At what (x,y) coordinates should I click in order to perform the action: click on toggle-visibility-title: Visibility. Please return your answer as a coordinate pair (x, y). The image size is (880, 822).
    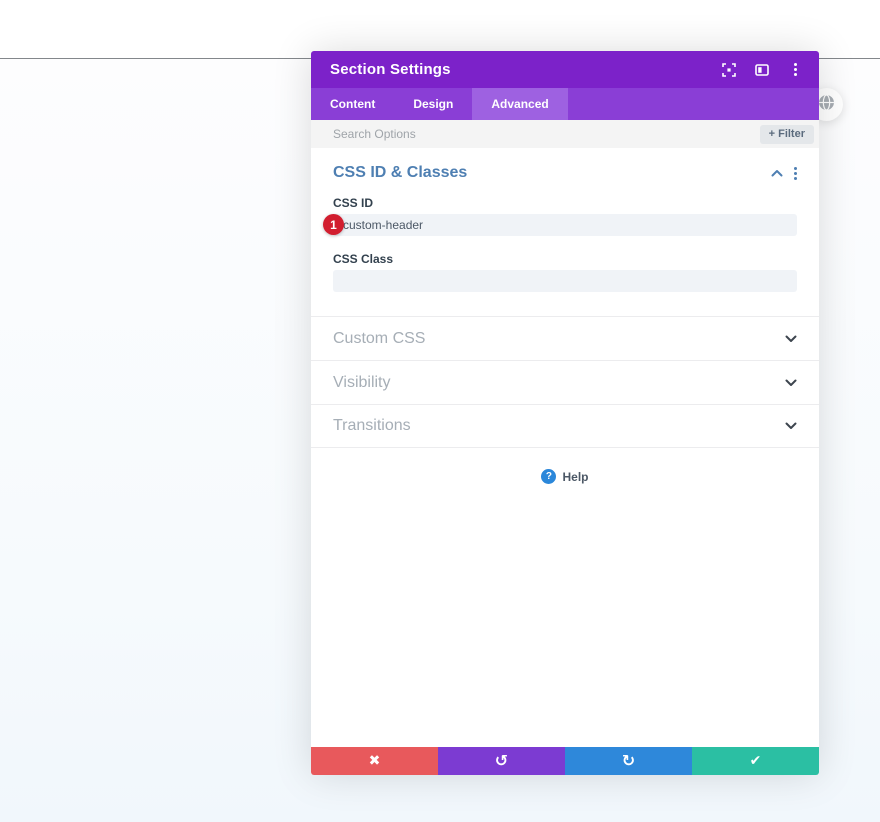
    Looking at the image, I should click on (362, 382).